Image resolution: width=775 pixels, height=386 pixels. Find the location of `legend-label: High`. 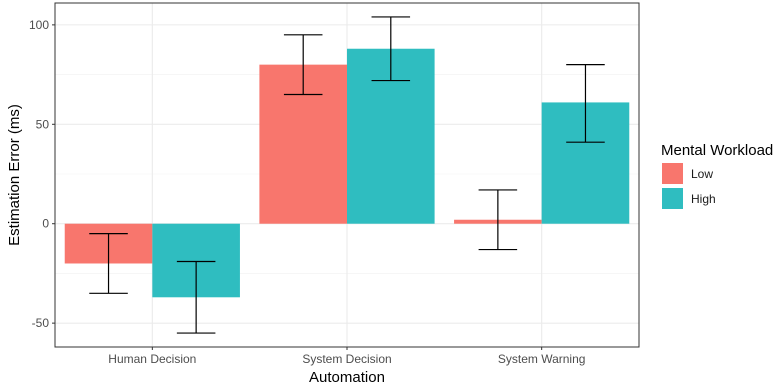

legend-label: High is located at coordinates (703, 199).